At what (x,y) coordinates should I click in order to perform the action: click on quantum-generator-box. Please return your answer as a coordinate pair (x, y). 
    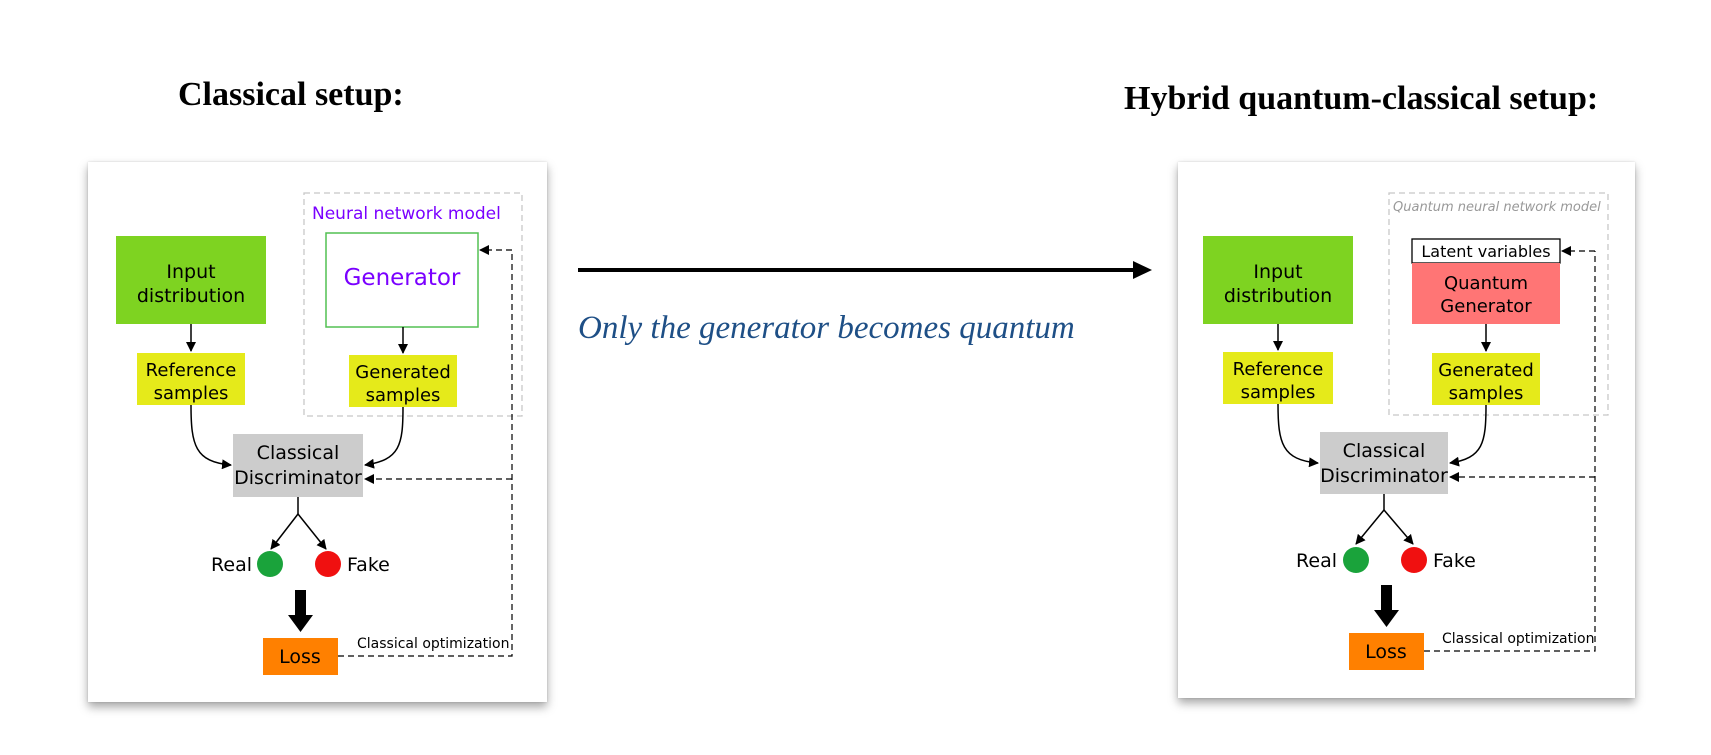
    Looking at the image, I should click on (1486, 293).